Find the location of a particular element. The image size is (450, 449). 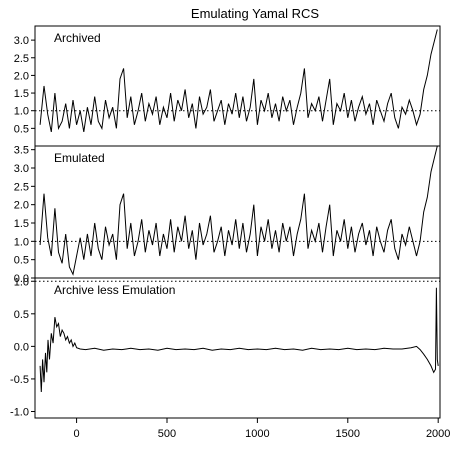

panel-label: Archive less Emulation is located at coordinates (114, 290).